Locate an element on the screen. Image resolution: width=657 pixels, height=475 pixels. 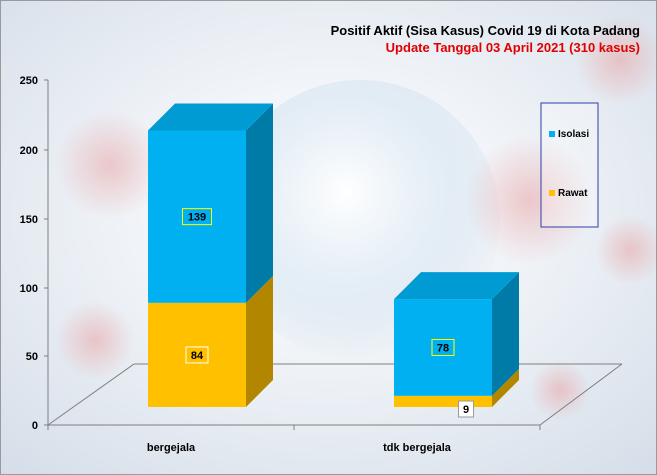
y-tick-label: 100 is located at coordinates (29, 289).